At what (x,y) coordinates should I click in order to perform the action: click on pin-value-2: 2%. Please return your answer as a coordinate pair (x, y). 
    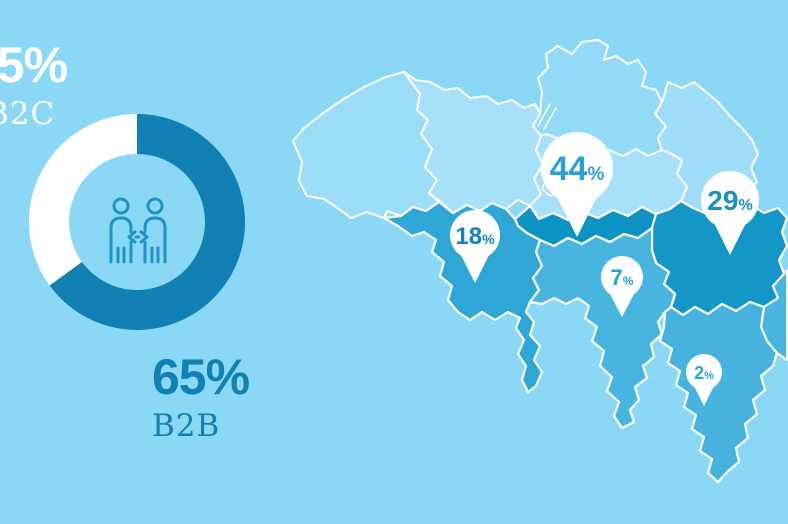
    Looking at the image, I should click on (704, 373).